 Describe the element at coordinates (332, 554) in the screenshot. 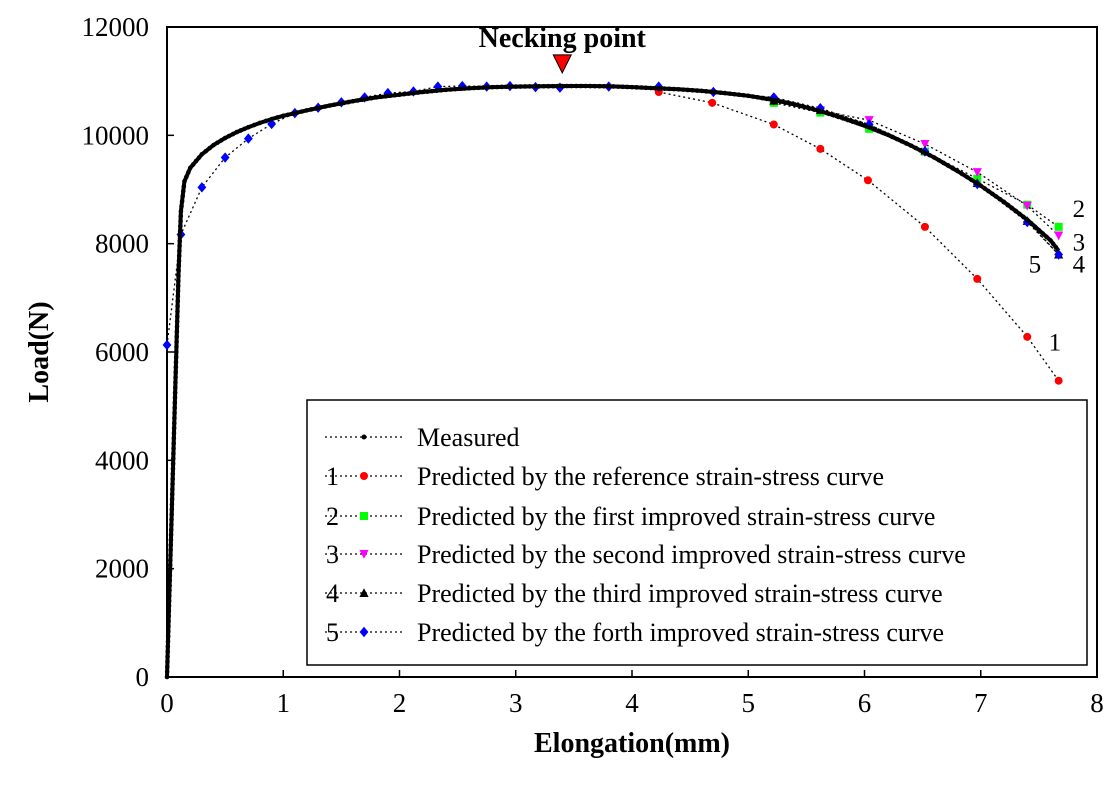

I see `legend-number: 3` at that location.